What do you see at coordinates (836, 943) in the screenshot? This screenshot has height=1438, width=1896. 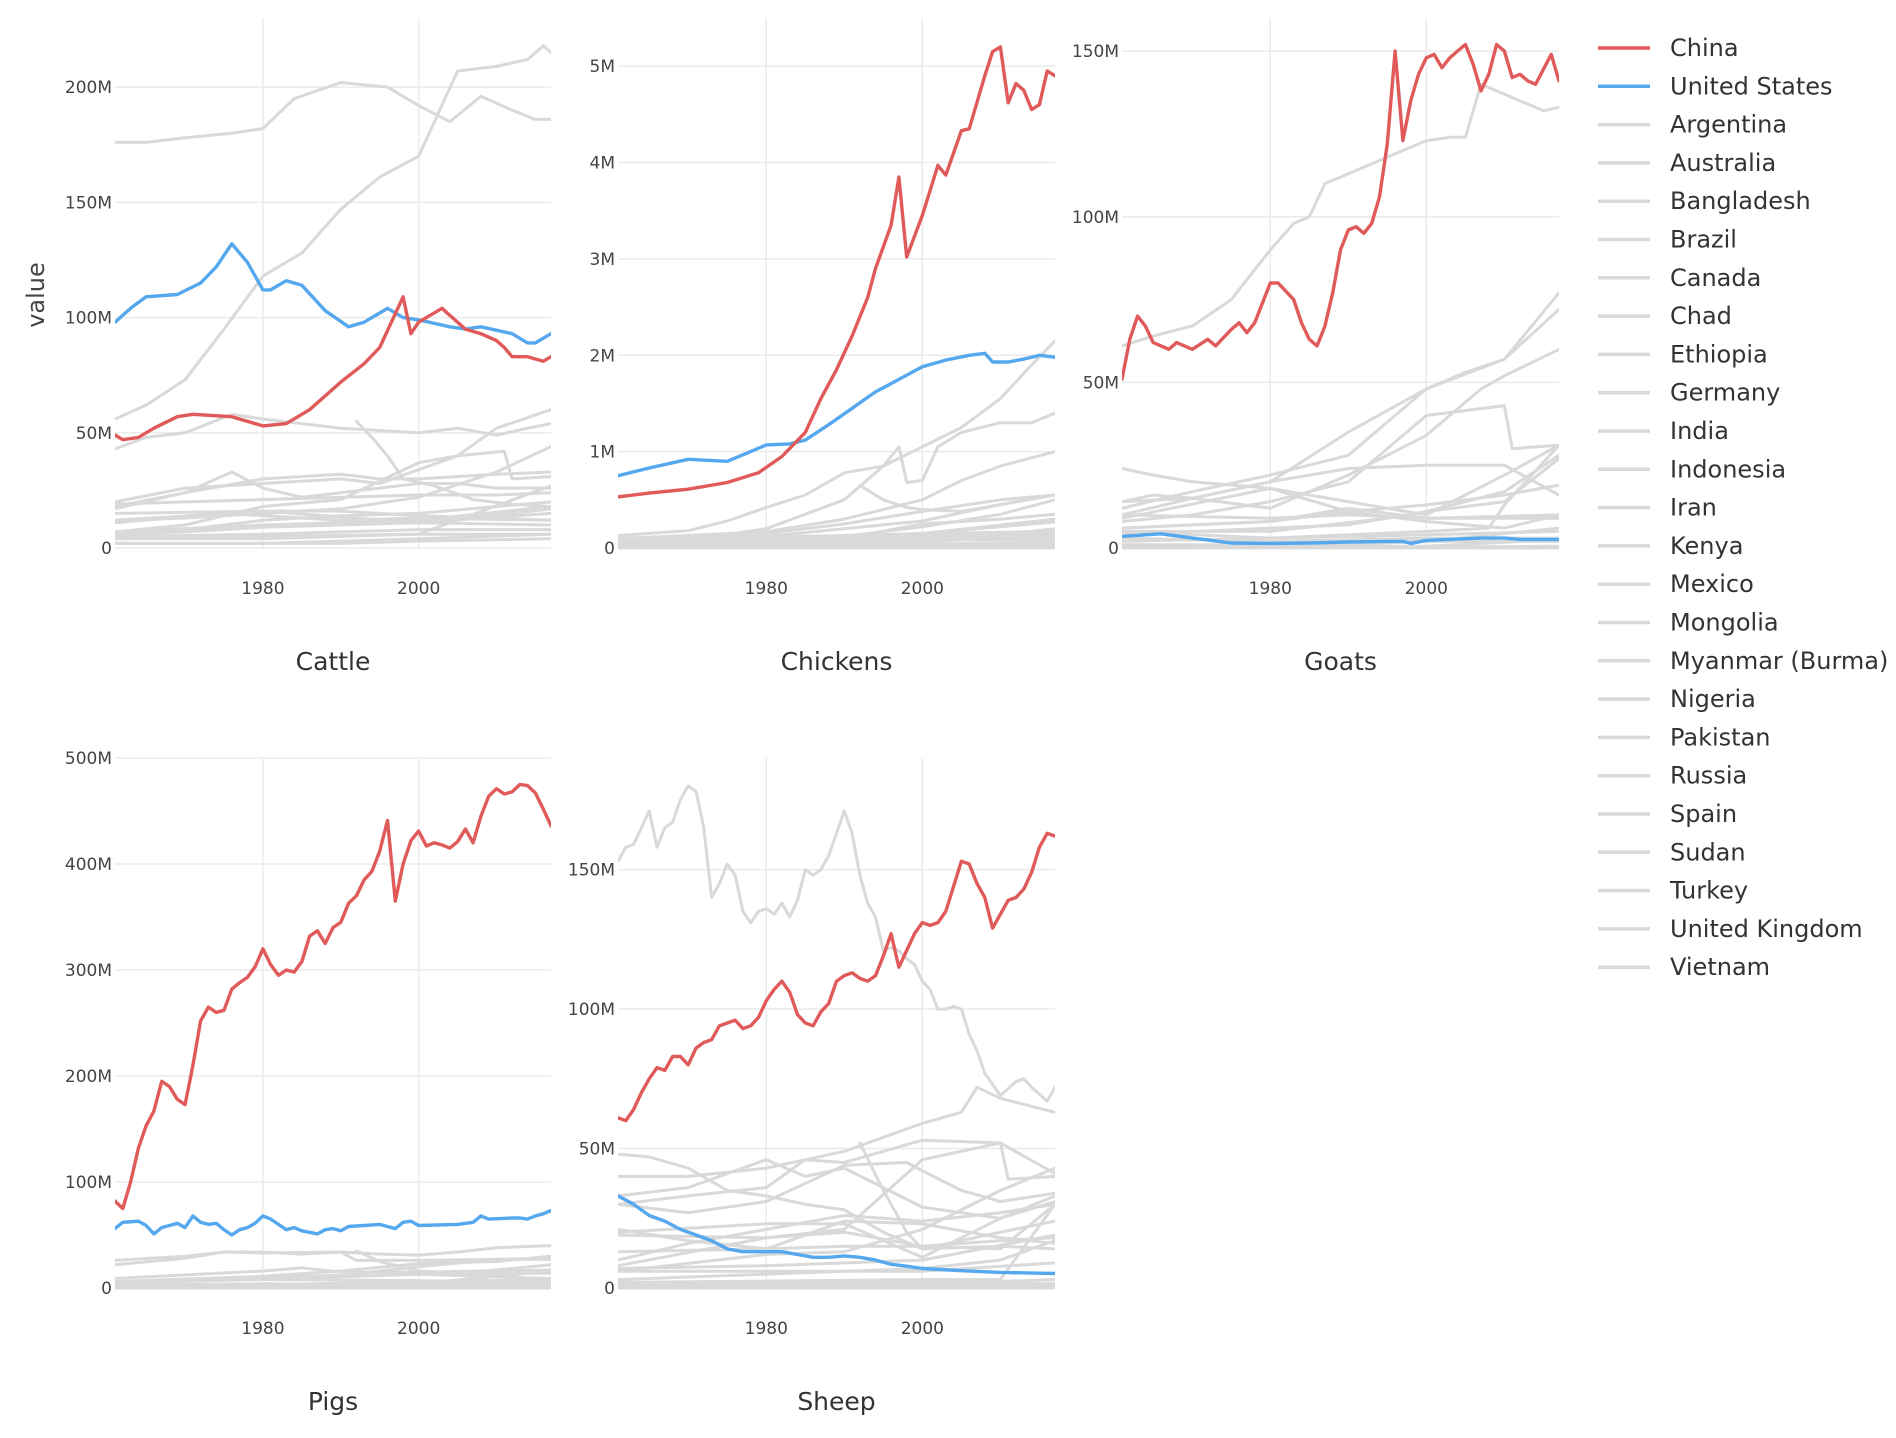 I see `series-line-australia` at bounding box center [836, 943].